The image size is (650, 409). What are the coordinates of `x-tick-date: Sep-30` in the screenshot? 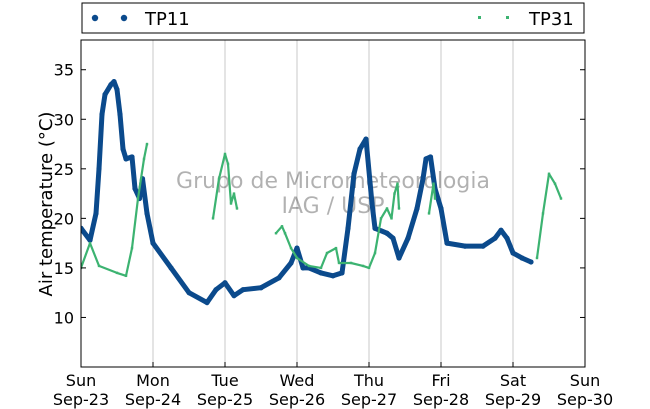 It's located at (585, 399).